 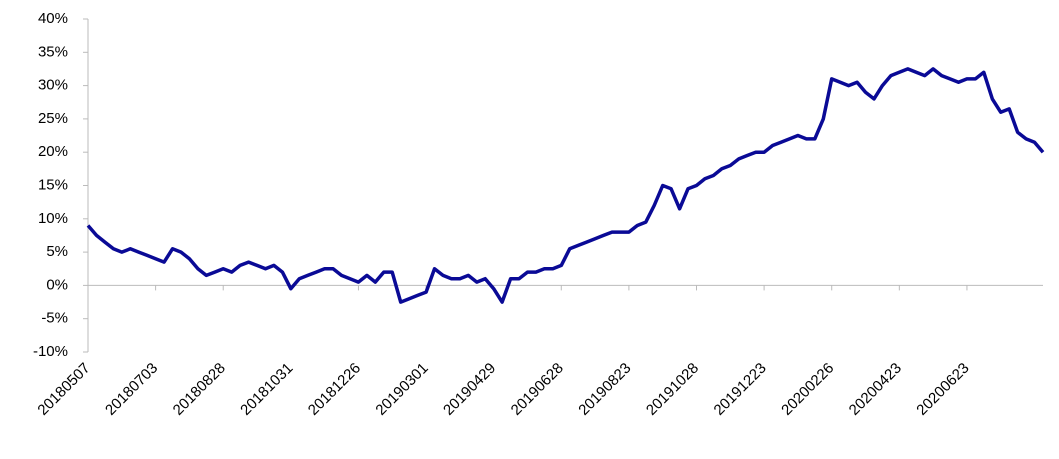 I want to click on y-tick-label: 25%, so click(x=53, y=118).